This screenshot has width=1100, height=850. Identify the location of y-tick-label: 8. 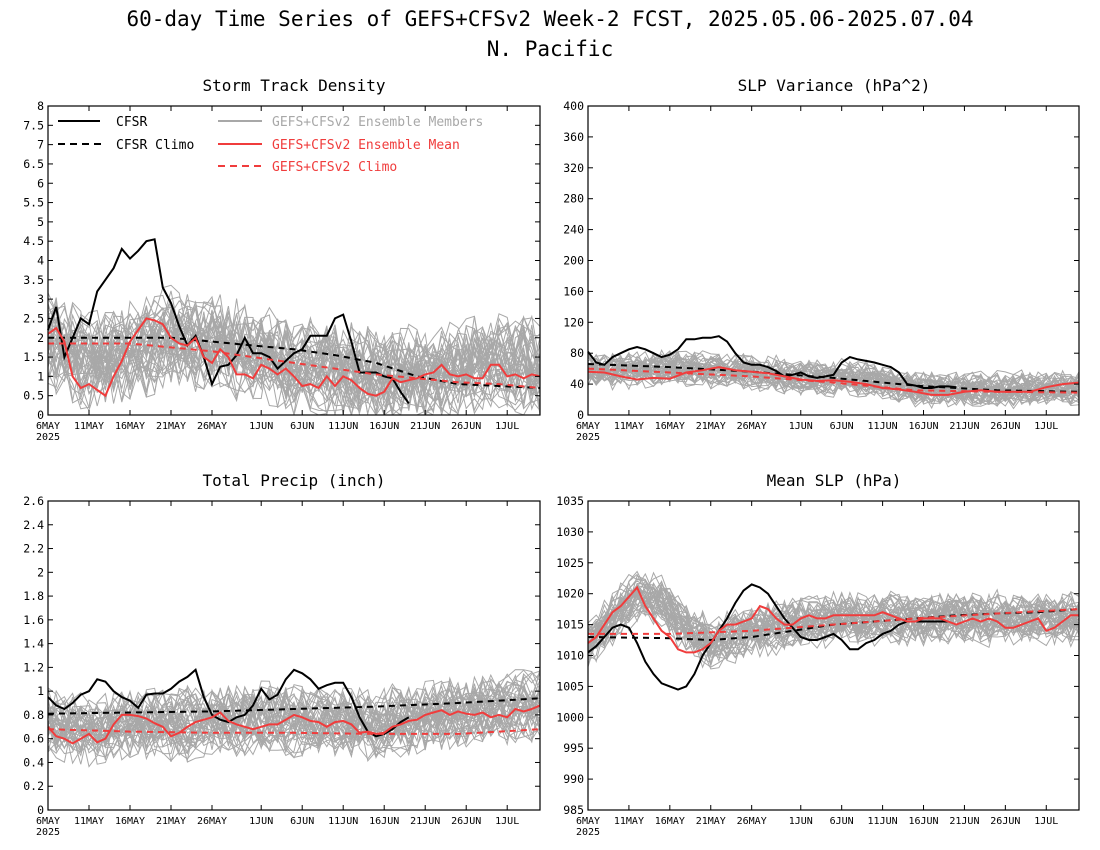
(40, 106).